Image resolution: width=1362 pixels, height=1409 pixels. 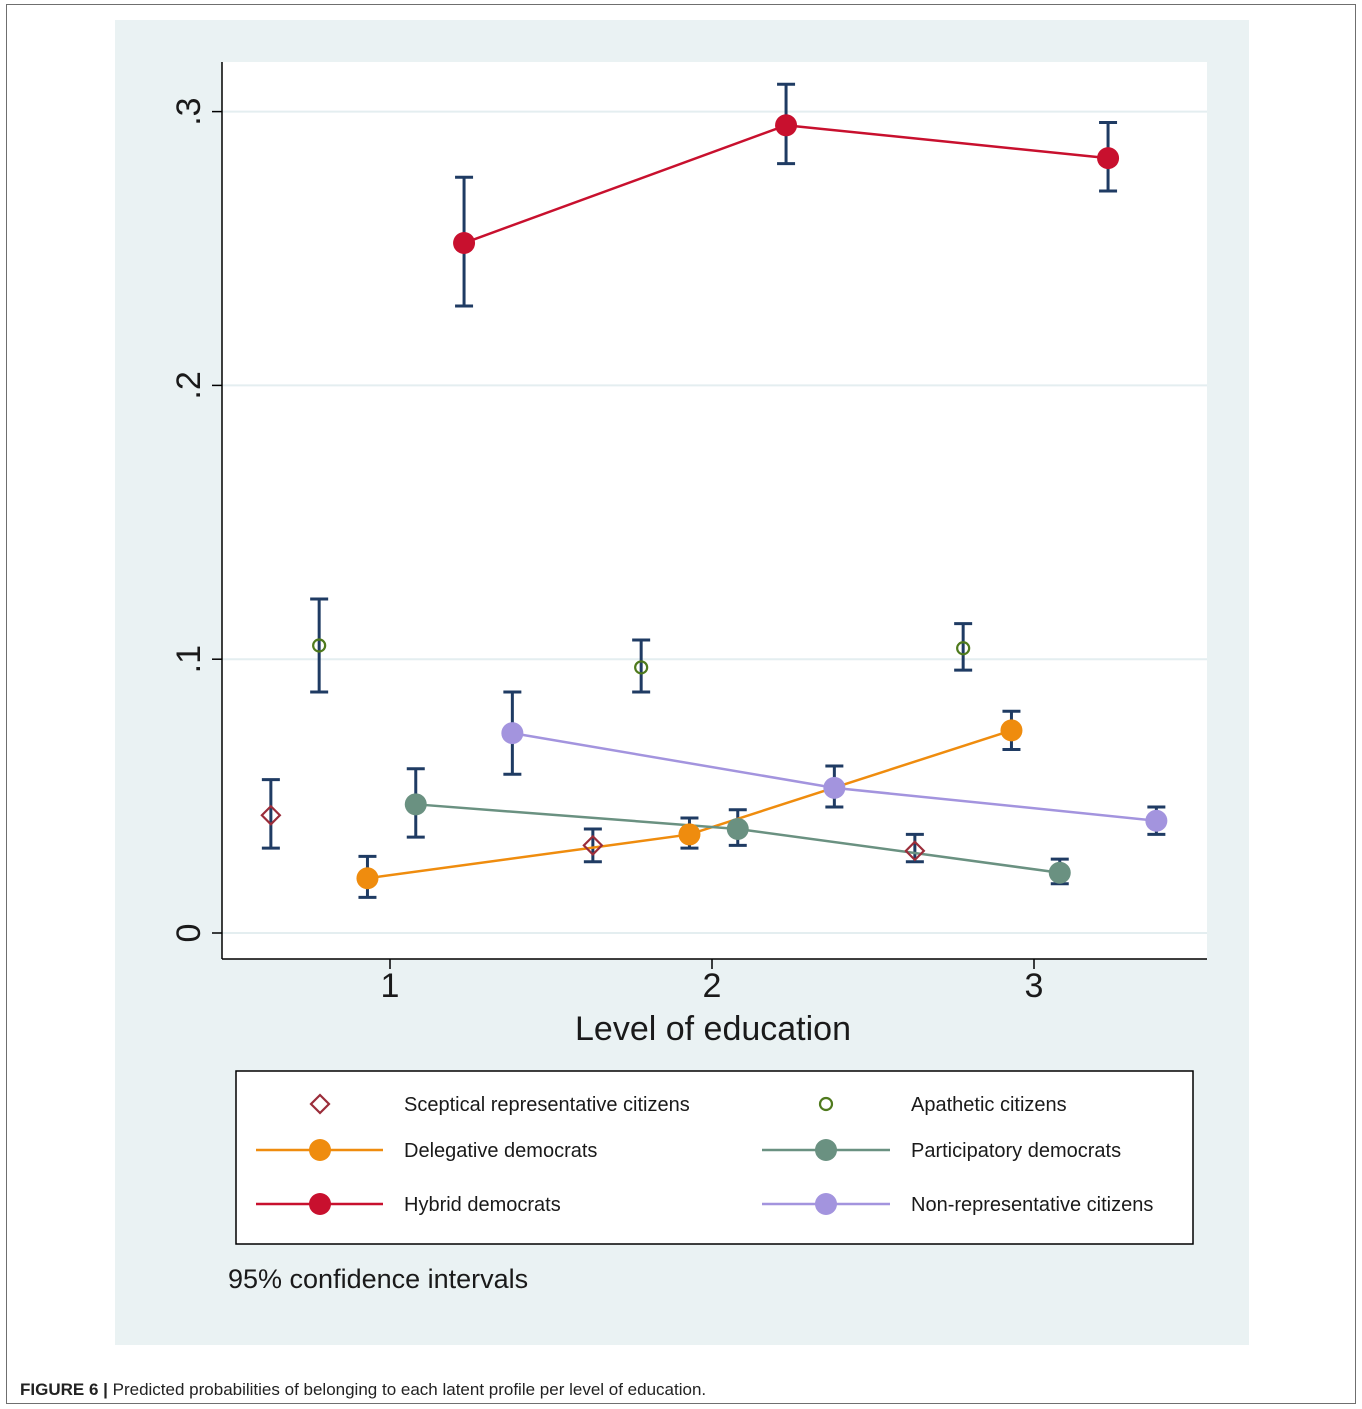 I want to click on y-tick-label: .1, so click(x=189, y=659).